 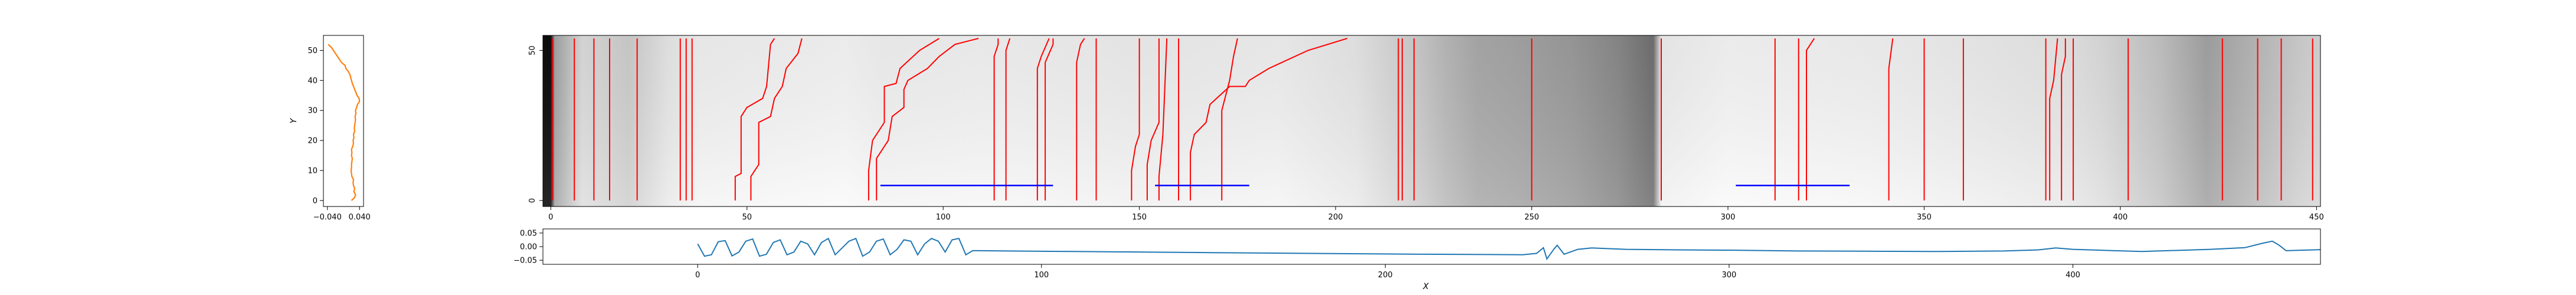 What do you see at coordinates (2073, 275) in the screenshot?
I see `bottom-signal-x-tick-label: 400` at bounding box center [2073, 275].